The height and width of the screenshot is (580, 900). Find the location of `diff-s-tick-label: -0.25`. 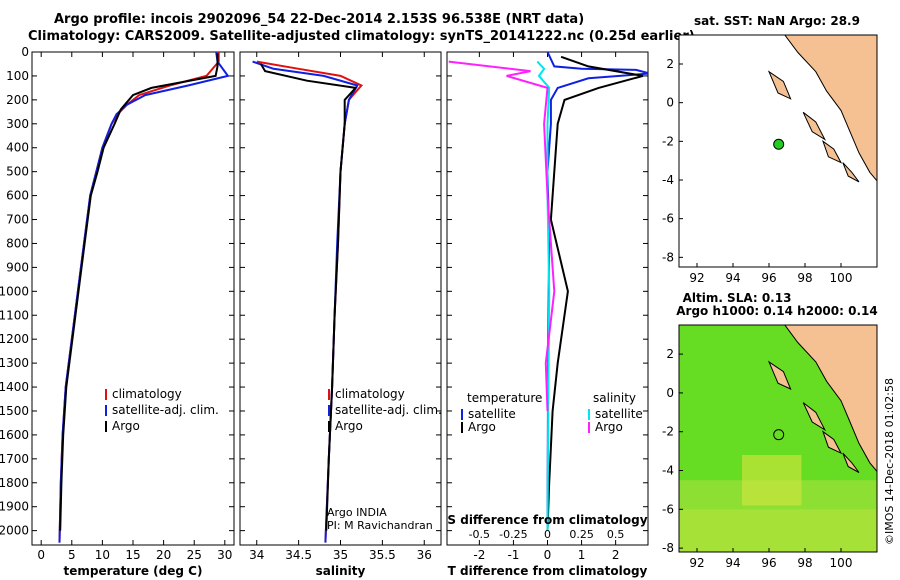

diff-s-tick-label: -0.25 is located at coordinates (513, 534).